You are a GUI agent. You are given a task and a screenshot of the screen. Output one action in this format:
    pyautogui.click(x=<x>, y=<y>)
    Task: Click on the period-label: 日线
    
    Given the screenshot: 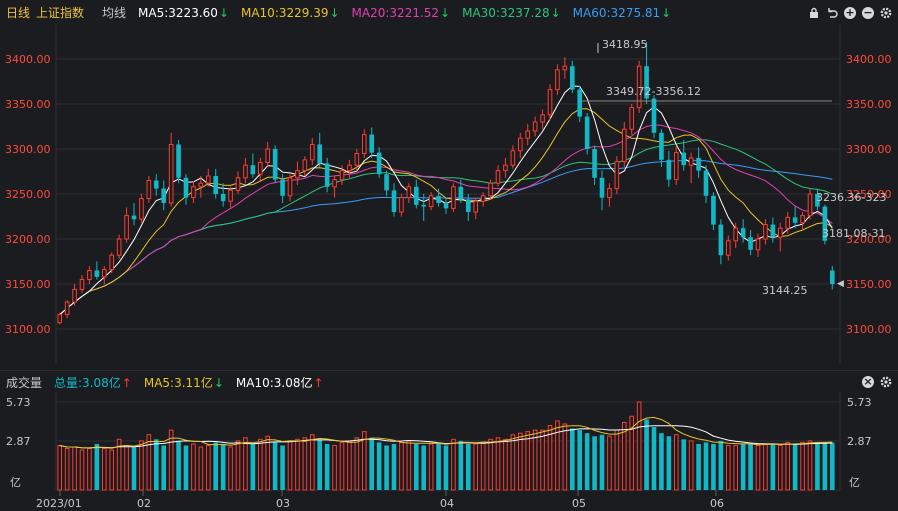 What is the action you would take?
    pyautogui.click(x=18, y=13)
    